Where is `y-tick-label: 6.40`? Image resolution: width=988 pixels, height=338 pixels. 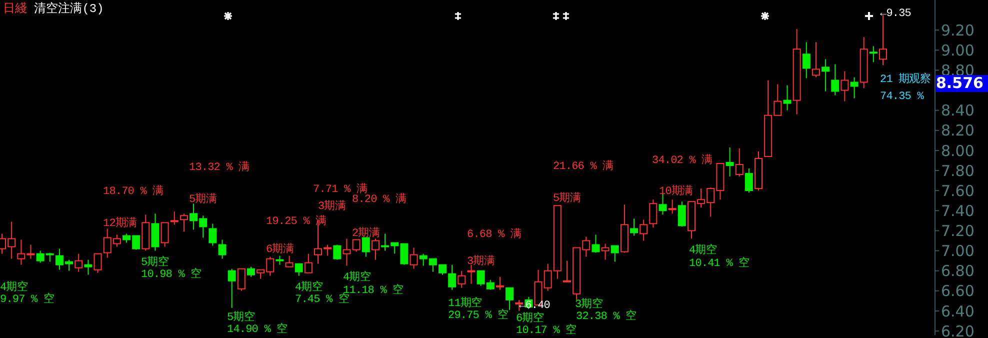
y-tick-label: 6.40 is located at coordinates (957, 311).